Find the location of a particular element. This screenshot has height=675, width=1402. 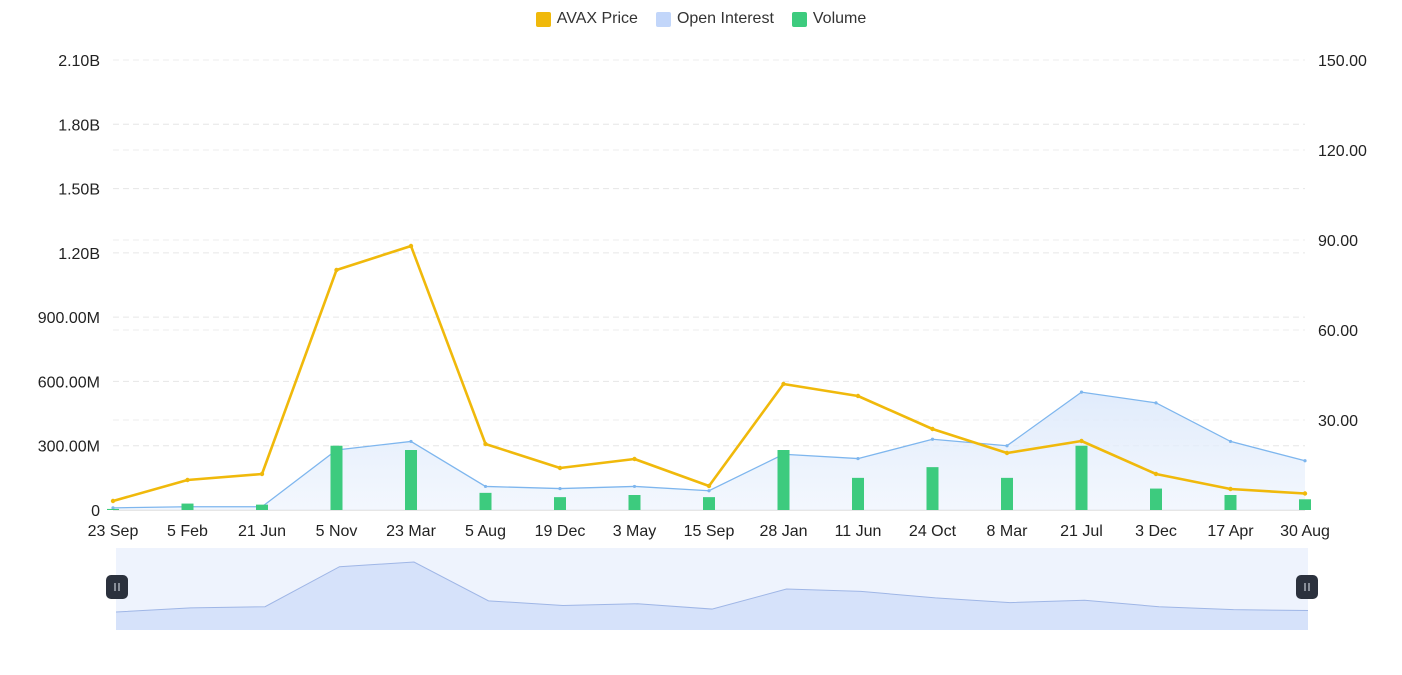

y-right-tick-label: 150.00 is located at coordinates (1342, 61).